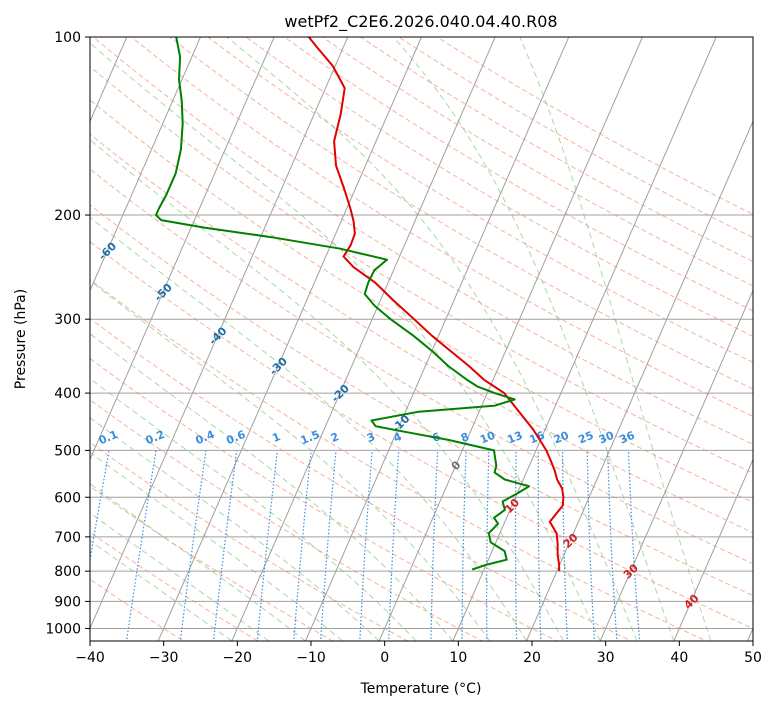 Image resolution: width=775 pixels, height=708 pixels. Describe the element at coordinates (238, 658) in the screenshot. I see `x-tick-label: −20` at that location.